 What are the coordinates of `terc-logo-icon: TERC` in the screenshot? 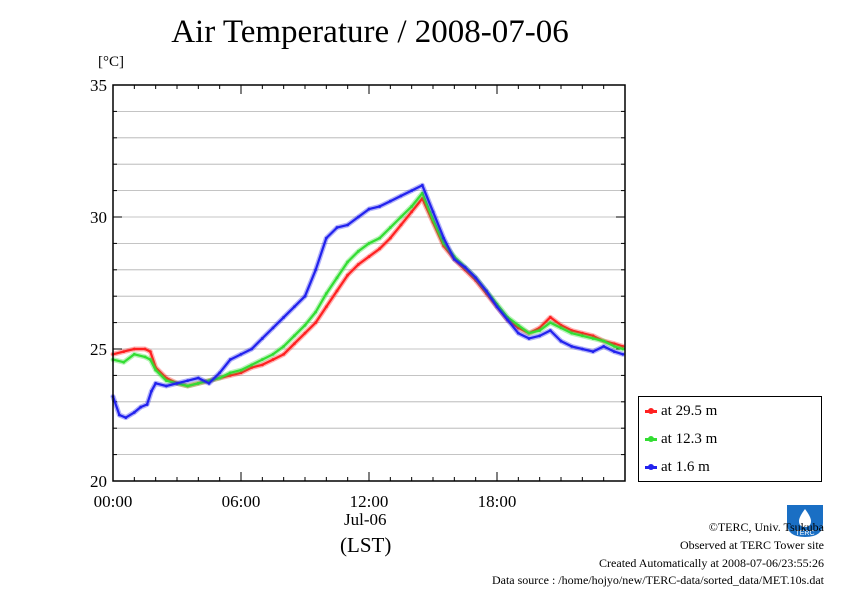 It's located at (805, 521).